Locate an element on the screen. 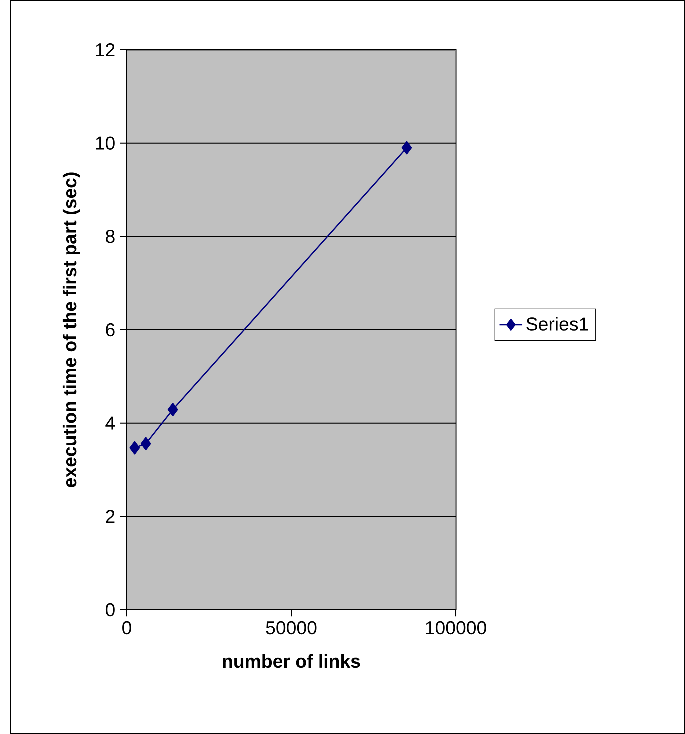 Image resolution: width=685 pixels, height=734 pixels. y-tick-label: 6 is located at coordinates (110, 330).